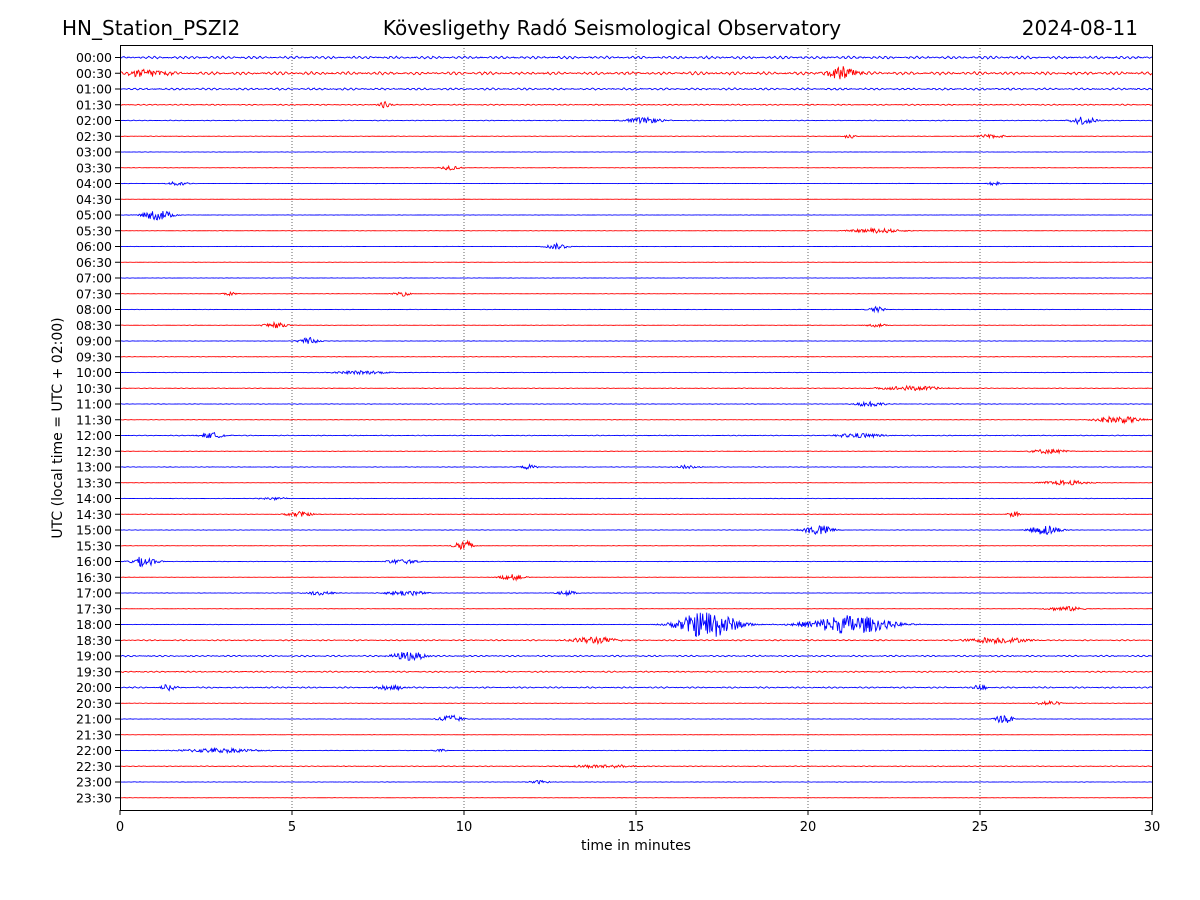 This screenshot has width=1200, height=900. I want to click on y-tick-label: 18:30, so click(94, 640).